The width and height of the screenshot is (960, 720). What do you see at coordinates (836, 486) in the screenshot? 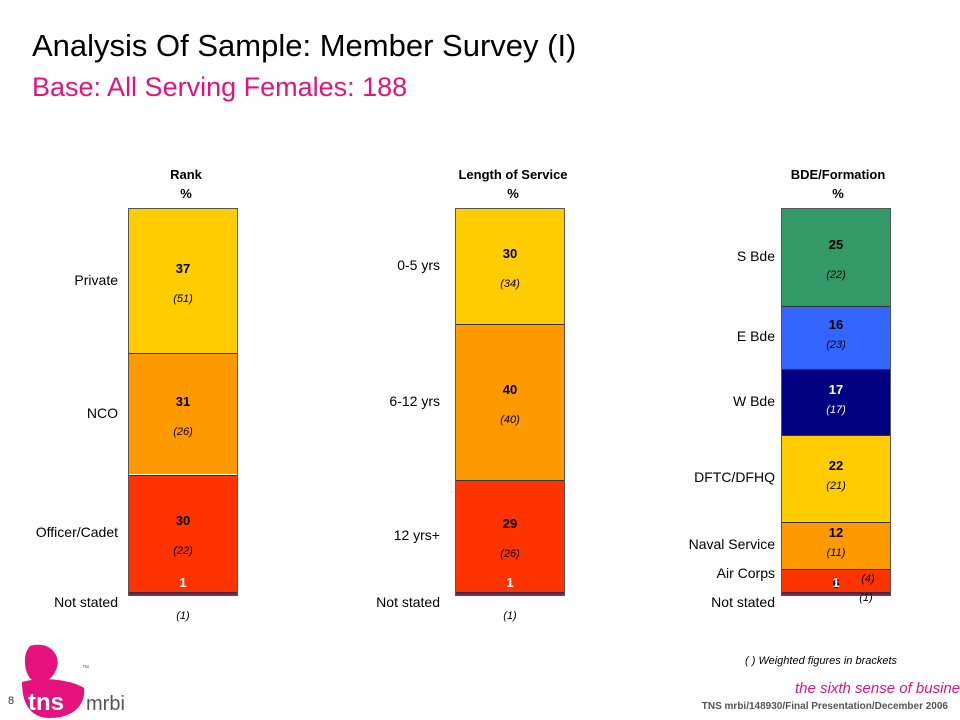
I see `weighted-label: (21)` at bounding box center [836, 486].